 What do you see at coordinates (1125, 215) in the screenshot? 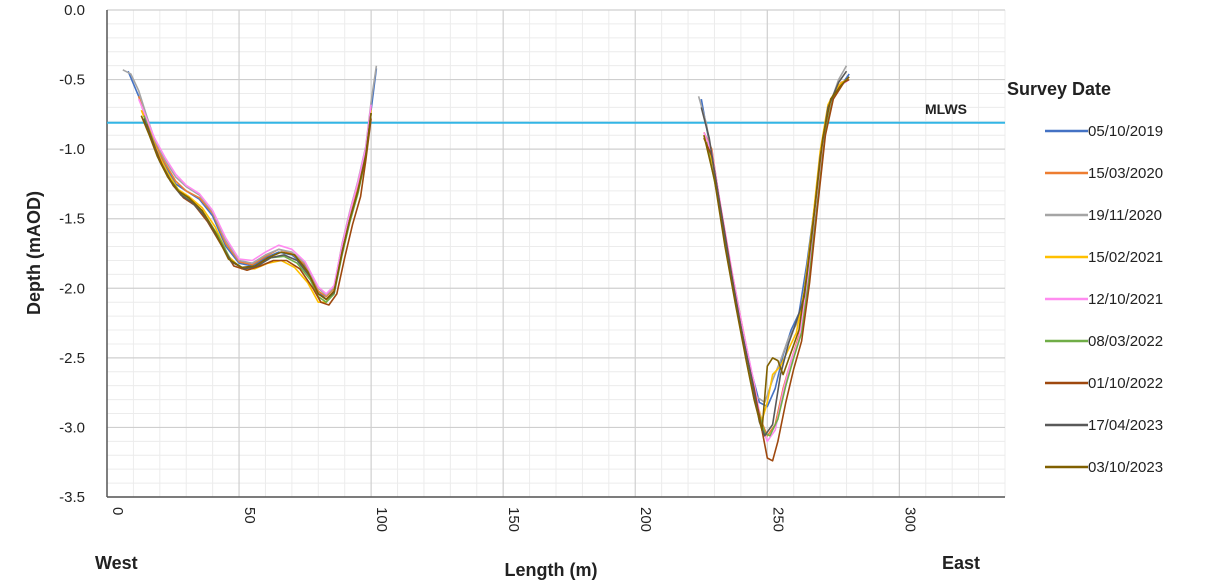
I see `legend-label: 19/11/2020` at bounding box center [1125, 215].